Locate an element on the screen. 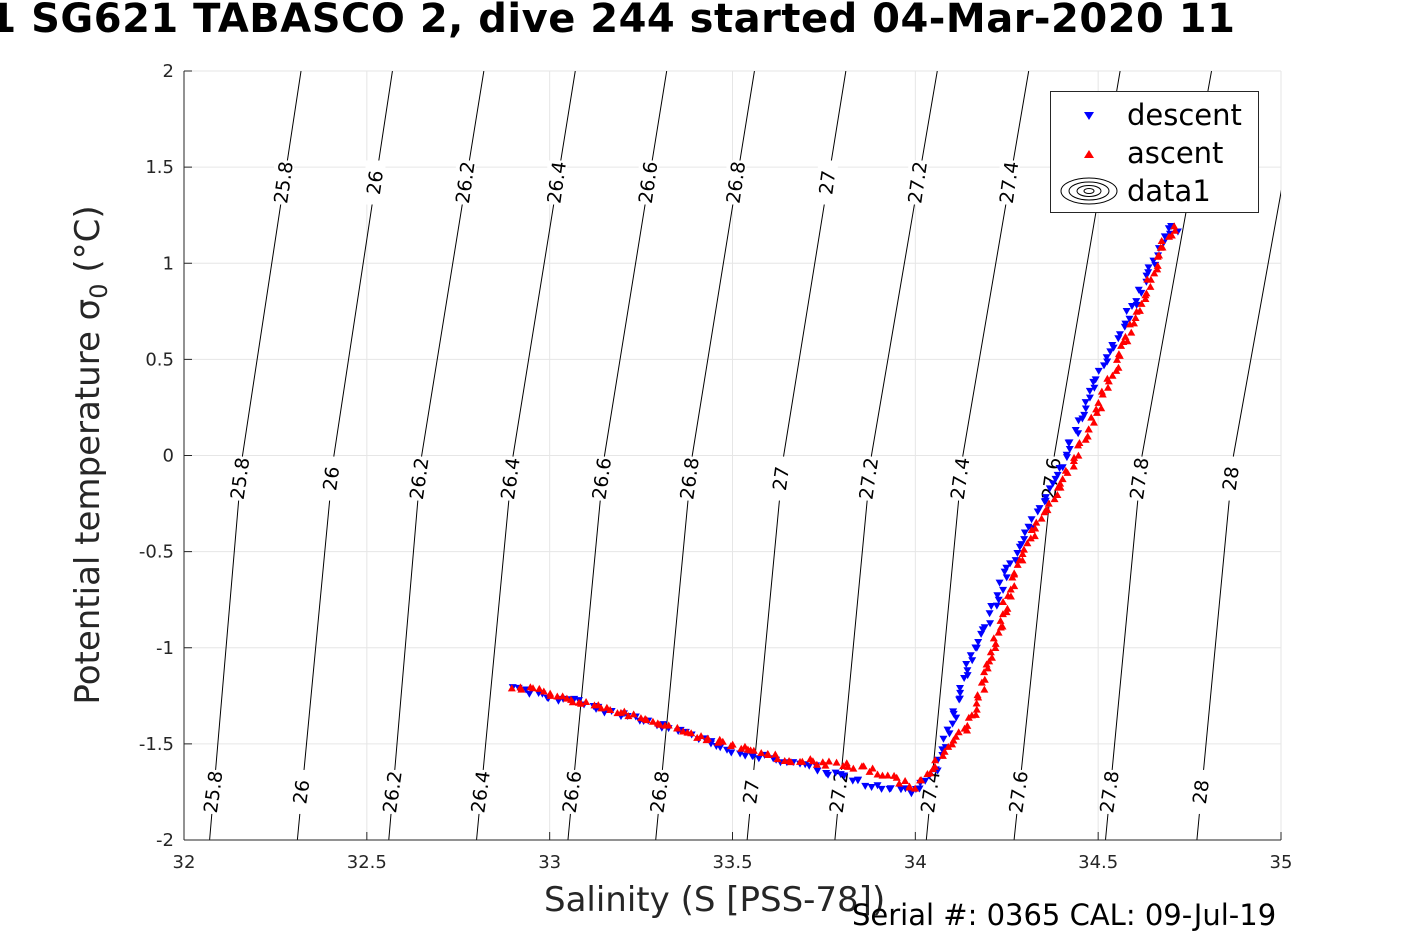  ascent-marker-icon is located at coordinates (1089, 154).